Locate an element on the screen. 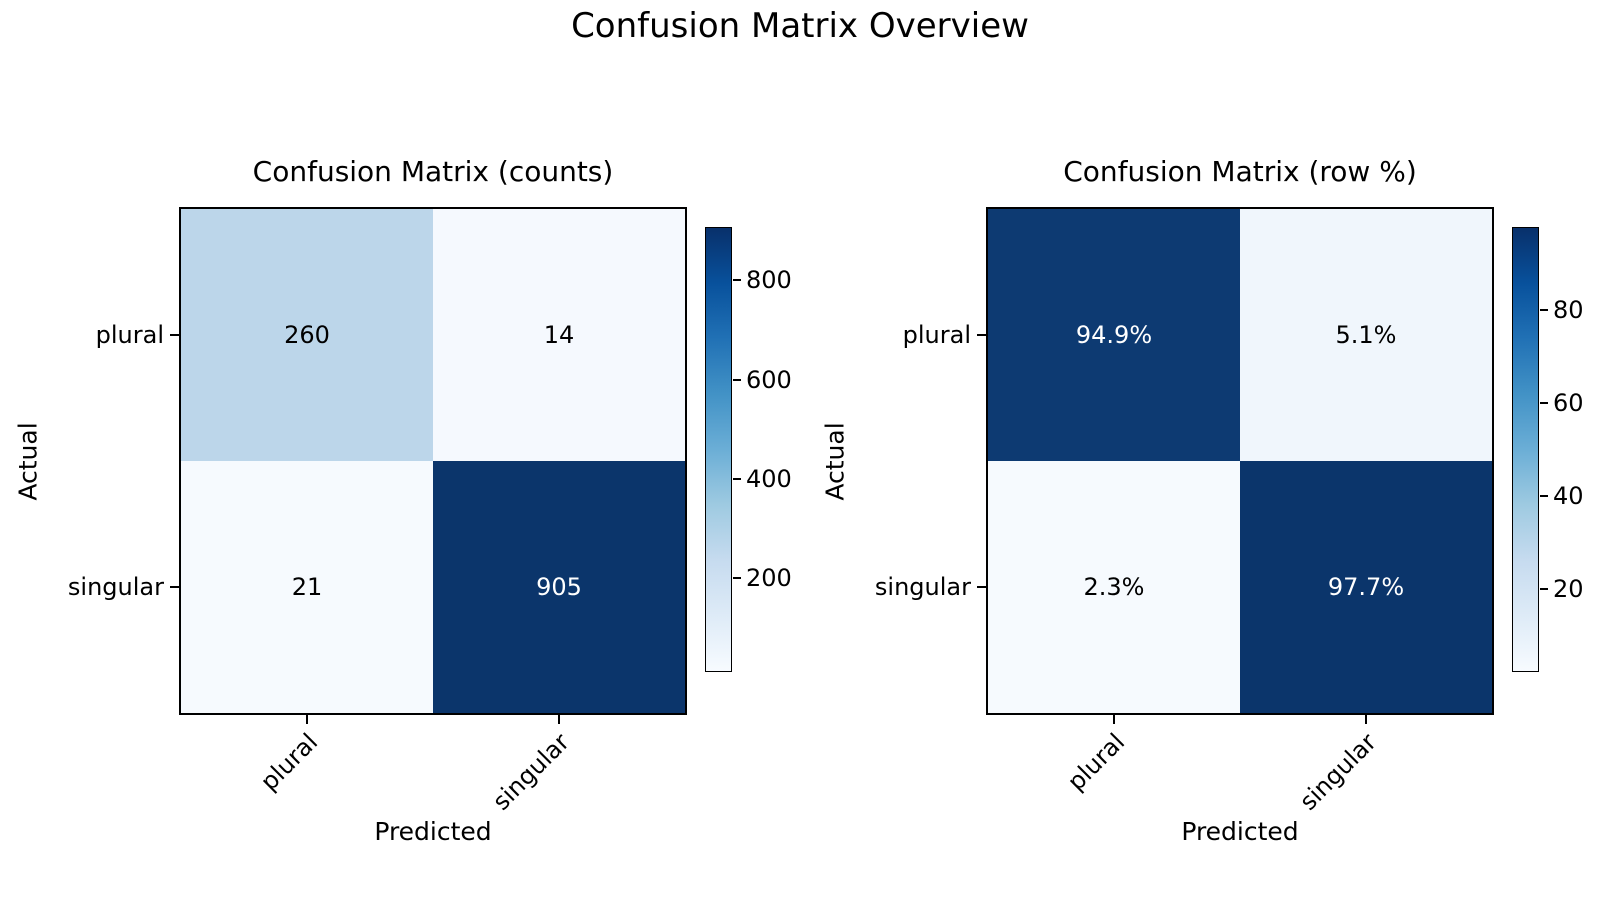 The image size is (1600, 900). matrix-cell-actual-singular-pred-singular: 97.7% is located at coordinates (1366, 587).